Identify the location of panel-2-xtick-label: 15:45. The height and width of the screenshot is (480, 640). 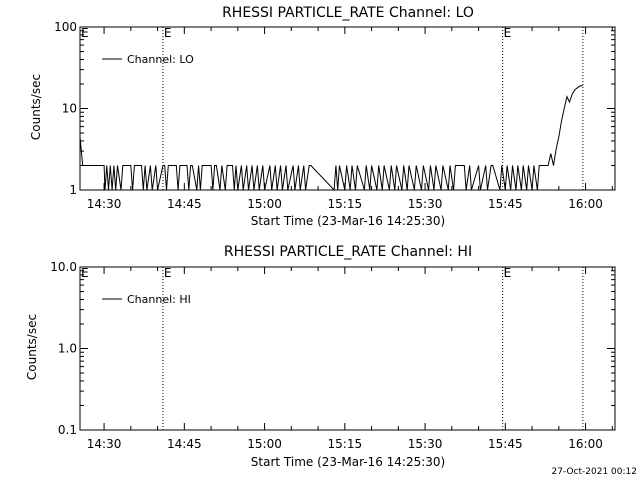
(505, 444).